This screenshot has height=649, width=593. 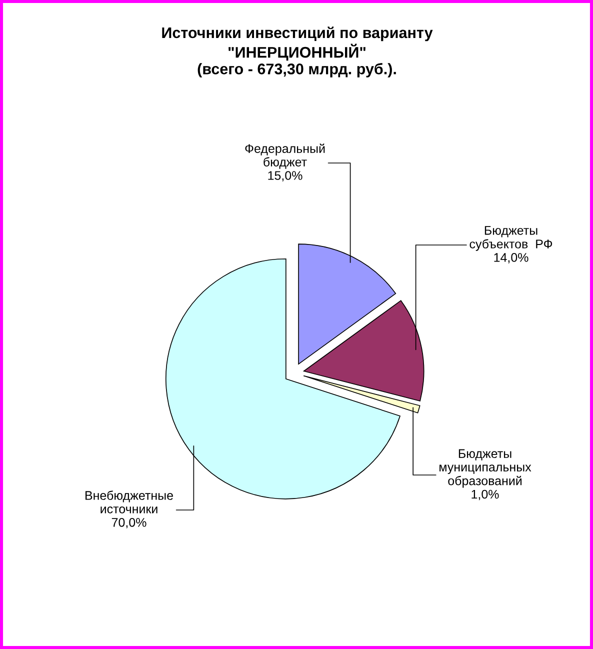 What do you see at coordinates (485, 495) in the screenshot?
I see `data-label: 1,0%` at bounding box center [485, 495].